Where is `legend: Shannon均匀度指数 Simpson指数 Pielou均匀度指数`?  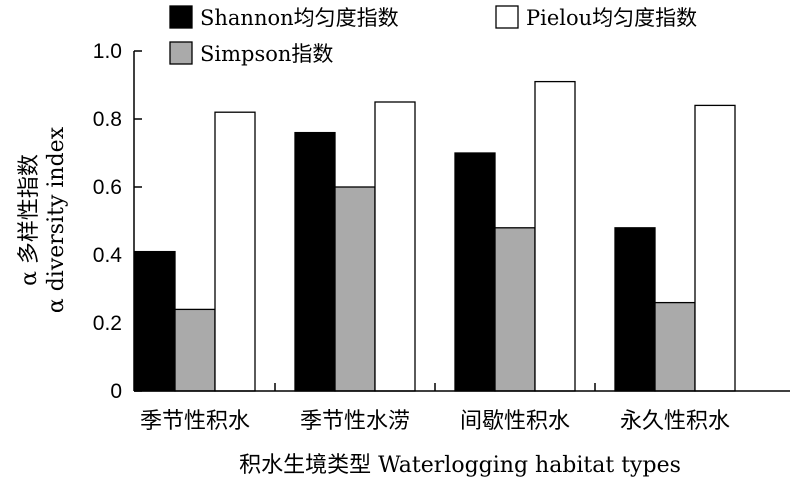
legend: Shannon均匀度指数 Simpson指数 Pielou均匀度指数 is located at coordinates (433, 35).